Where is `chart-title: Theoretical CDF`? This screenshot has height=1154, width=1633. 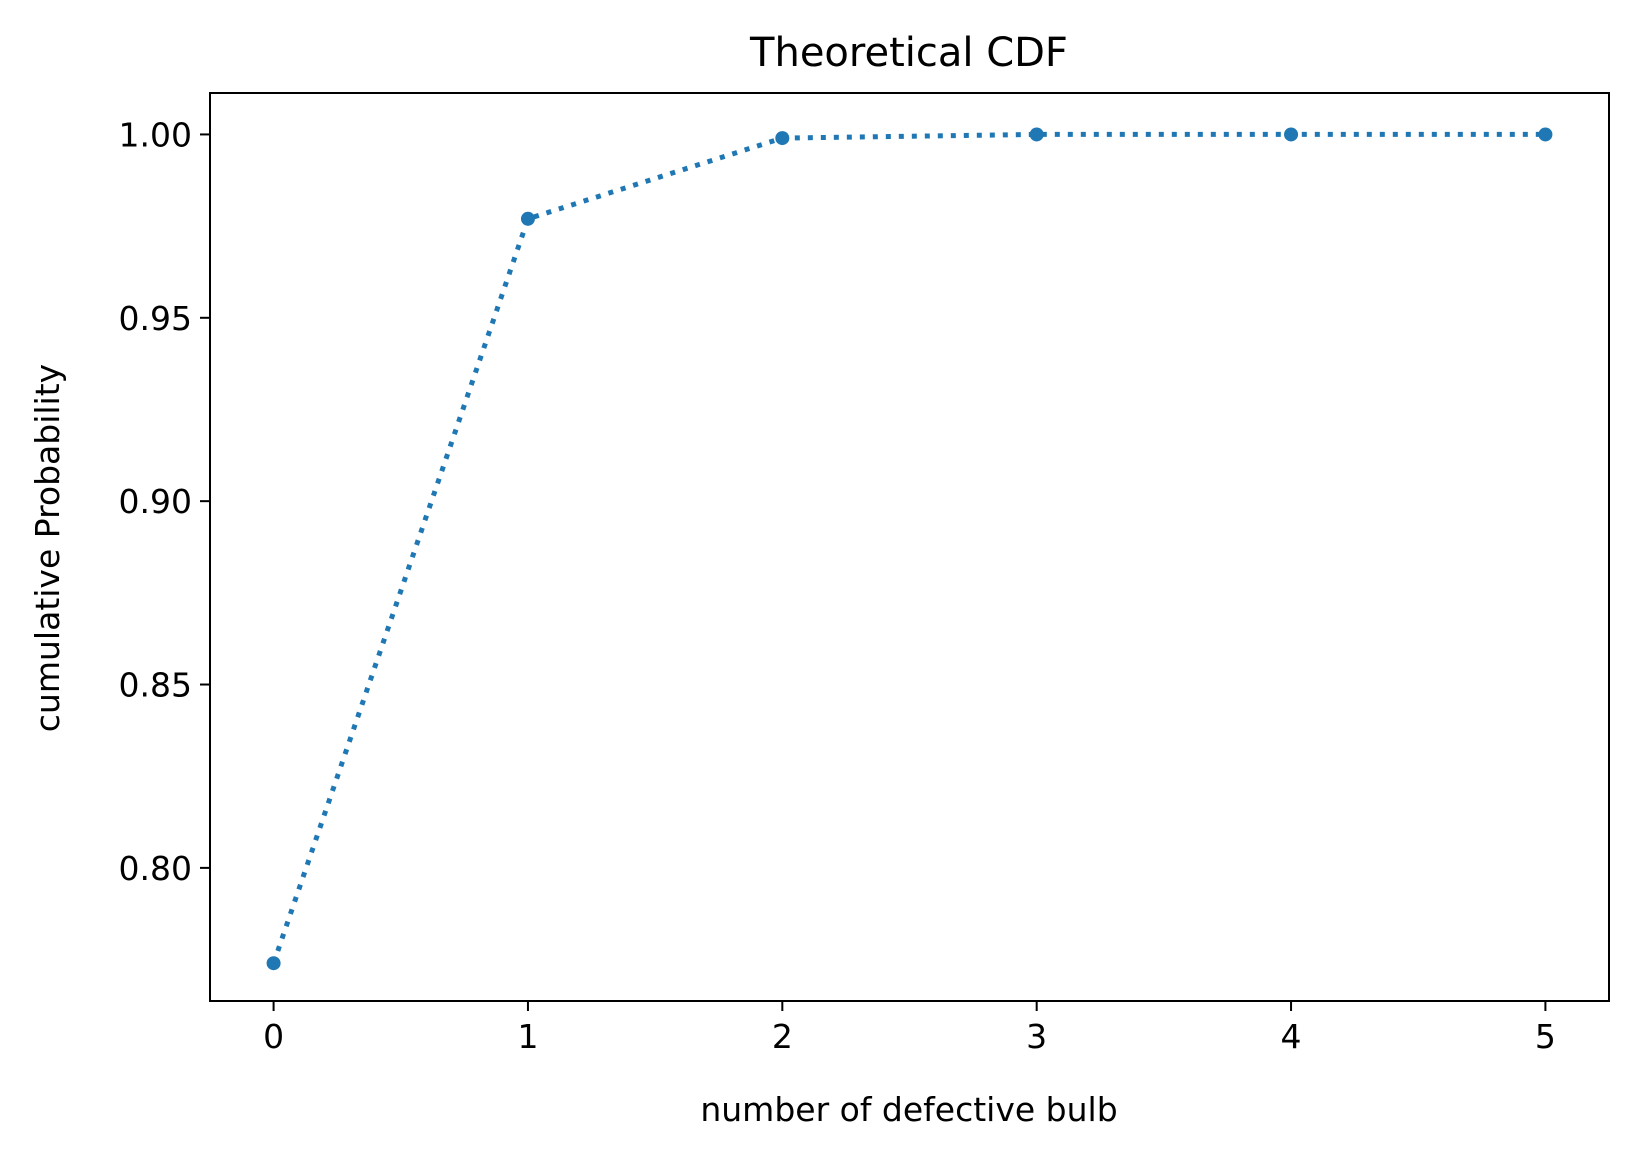 chart-title: Theoretical CDF is located at coordinates (908, 53).